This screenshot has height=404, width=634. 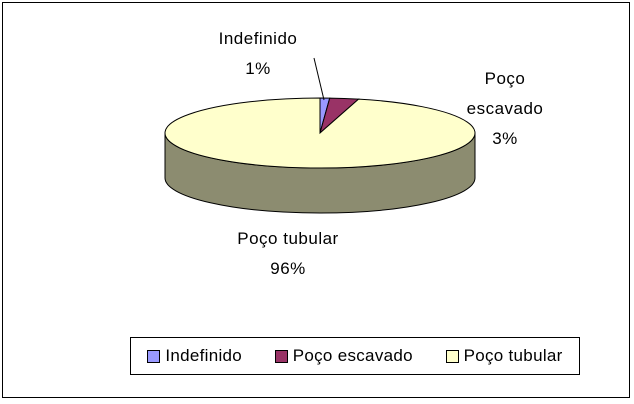 What do you see at coordinates (513, 355) in the screenshot?
I see `legend-label: Poço tubular` at bounding box center [513, 355].